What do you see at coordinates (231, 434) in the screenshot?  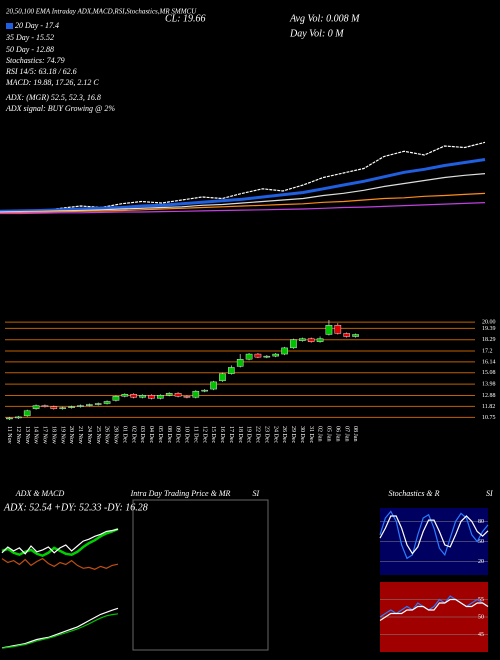 I see `x-tick-label: 17 Dec` at bounding box center [231, 434].